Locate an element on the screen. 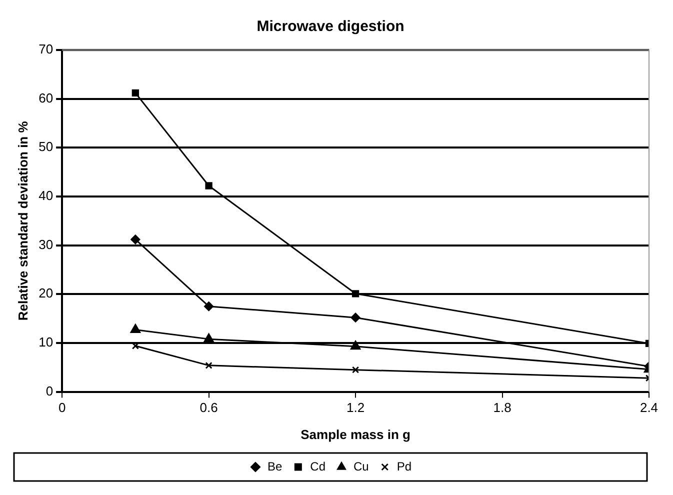  legend-label: Cu is located at coordinates (361, 466).